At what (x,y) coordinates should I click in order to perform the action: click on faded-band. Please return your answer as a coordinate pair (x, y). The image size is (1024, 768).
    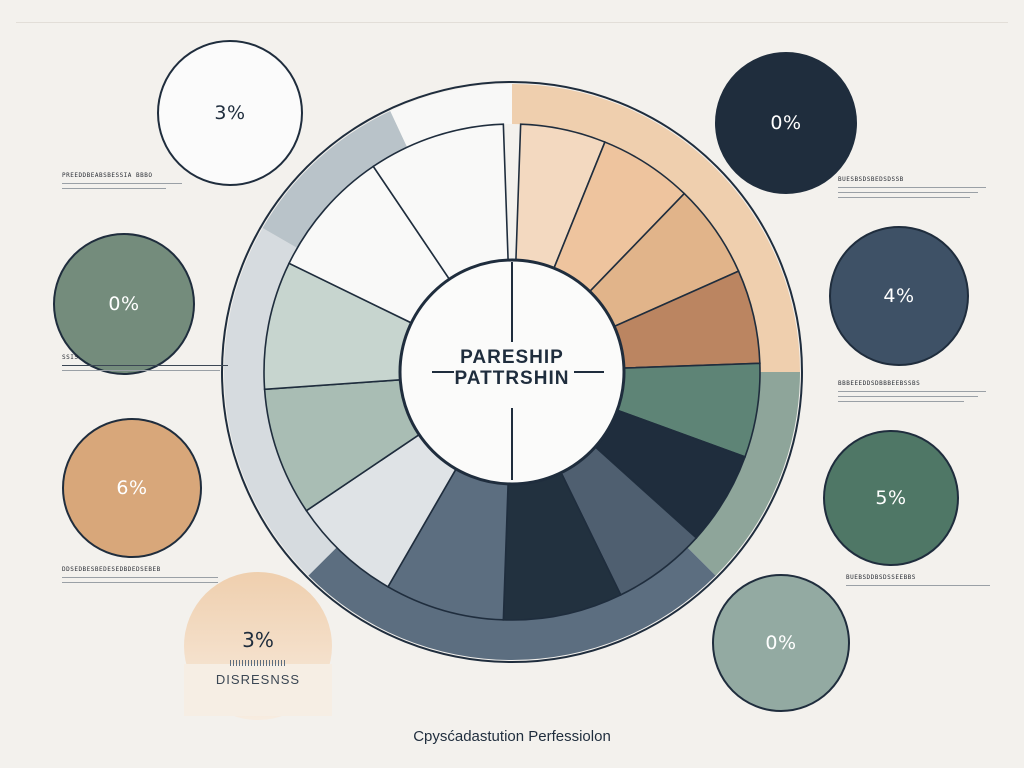
    Looking at the image, I should click on (258, 690).